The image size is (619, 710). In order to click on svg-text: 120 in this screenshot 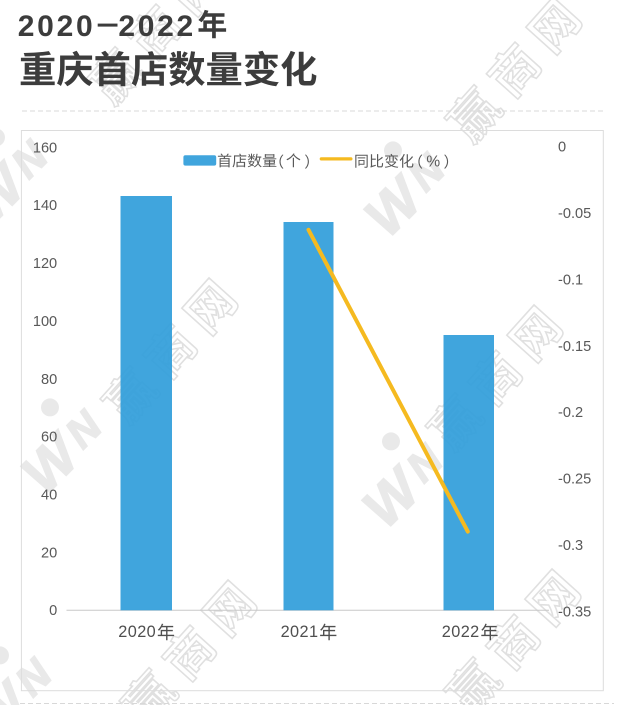, I will do `click(45, 264)`.